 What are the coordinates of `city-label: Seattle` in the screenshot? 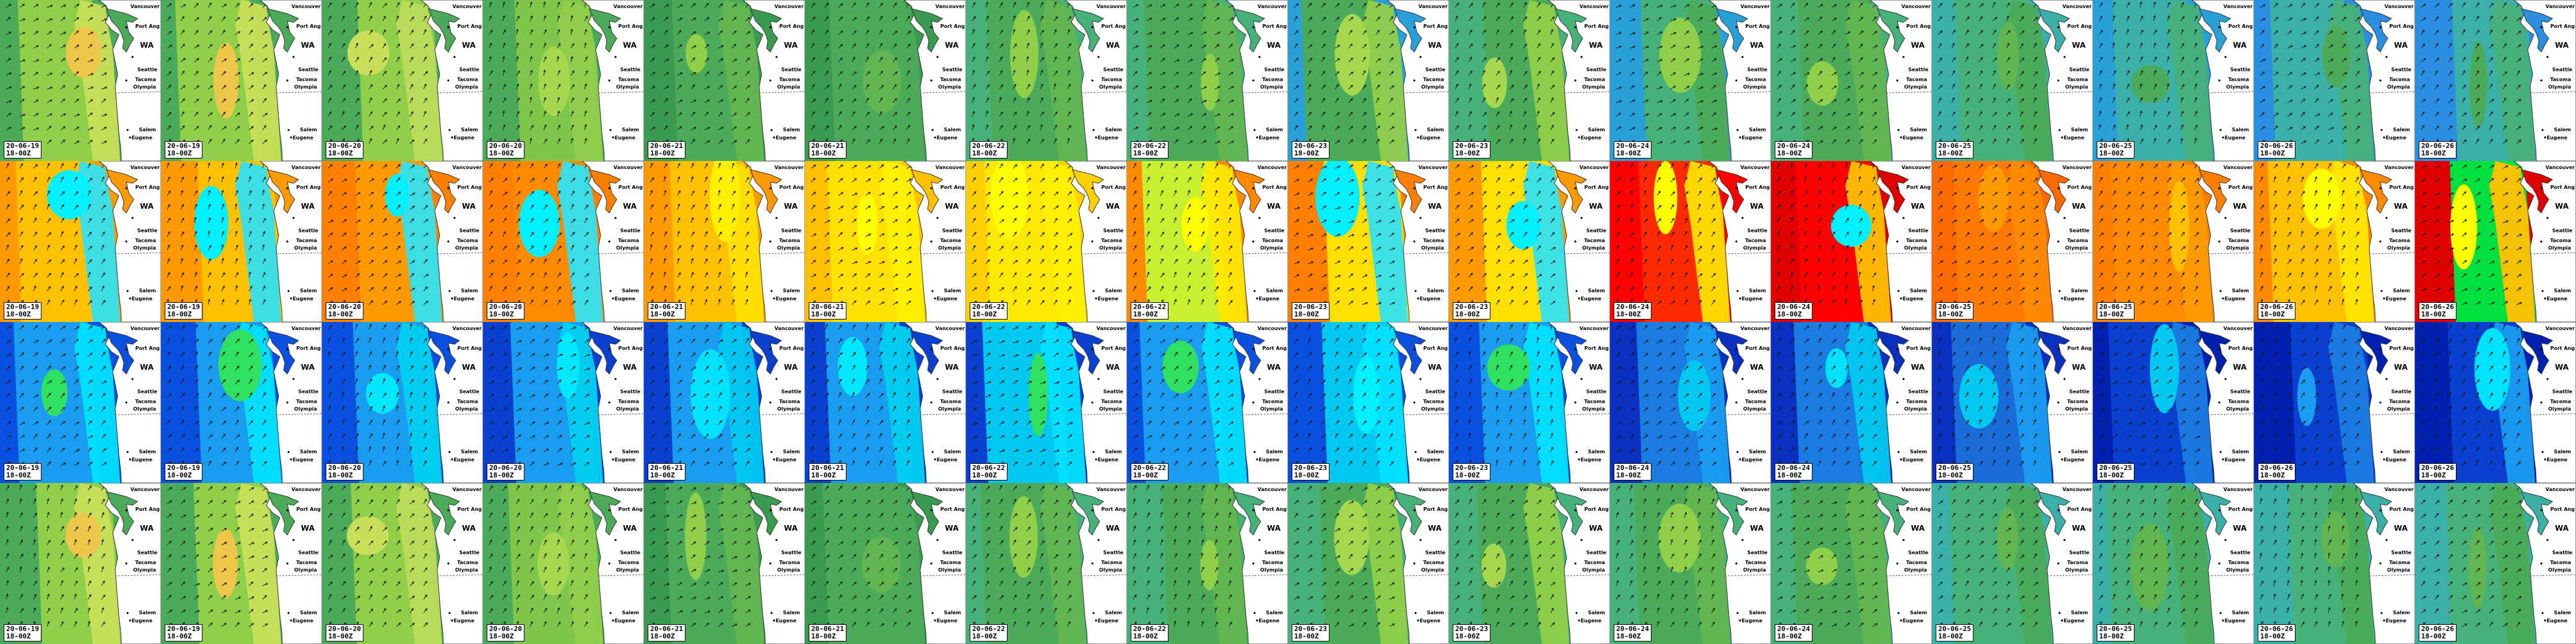 It's located at (1596, 69).